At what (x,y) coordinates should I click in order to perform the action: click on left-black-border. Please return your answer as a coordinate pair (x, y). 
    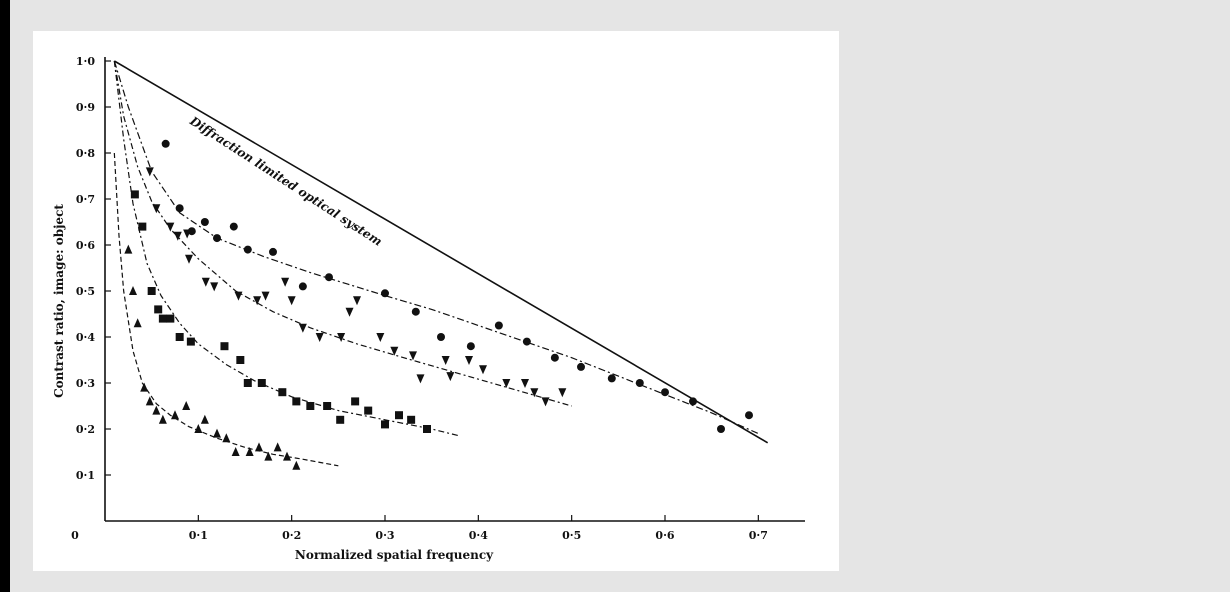
    Looking at the image, I should click on (5, 296).